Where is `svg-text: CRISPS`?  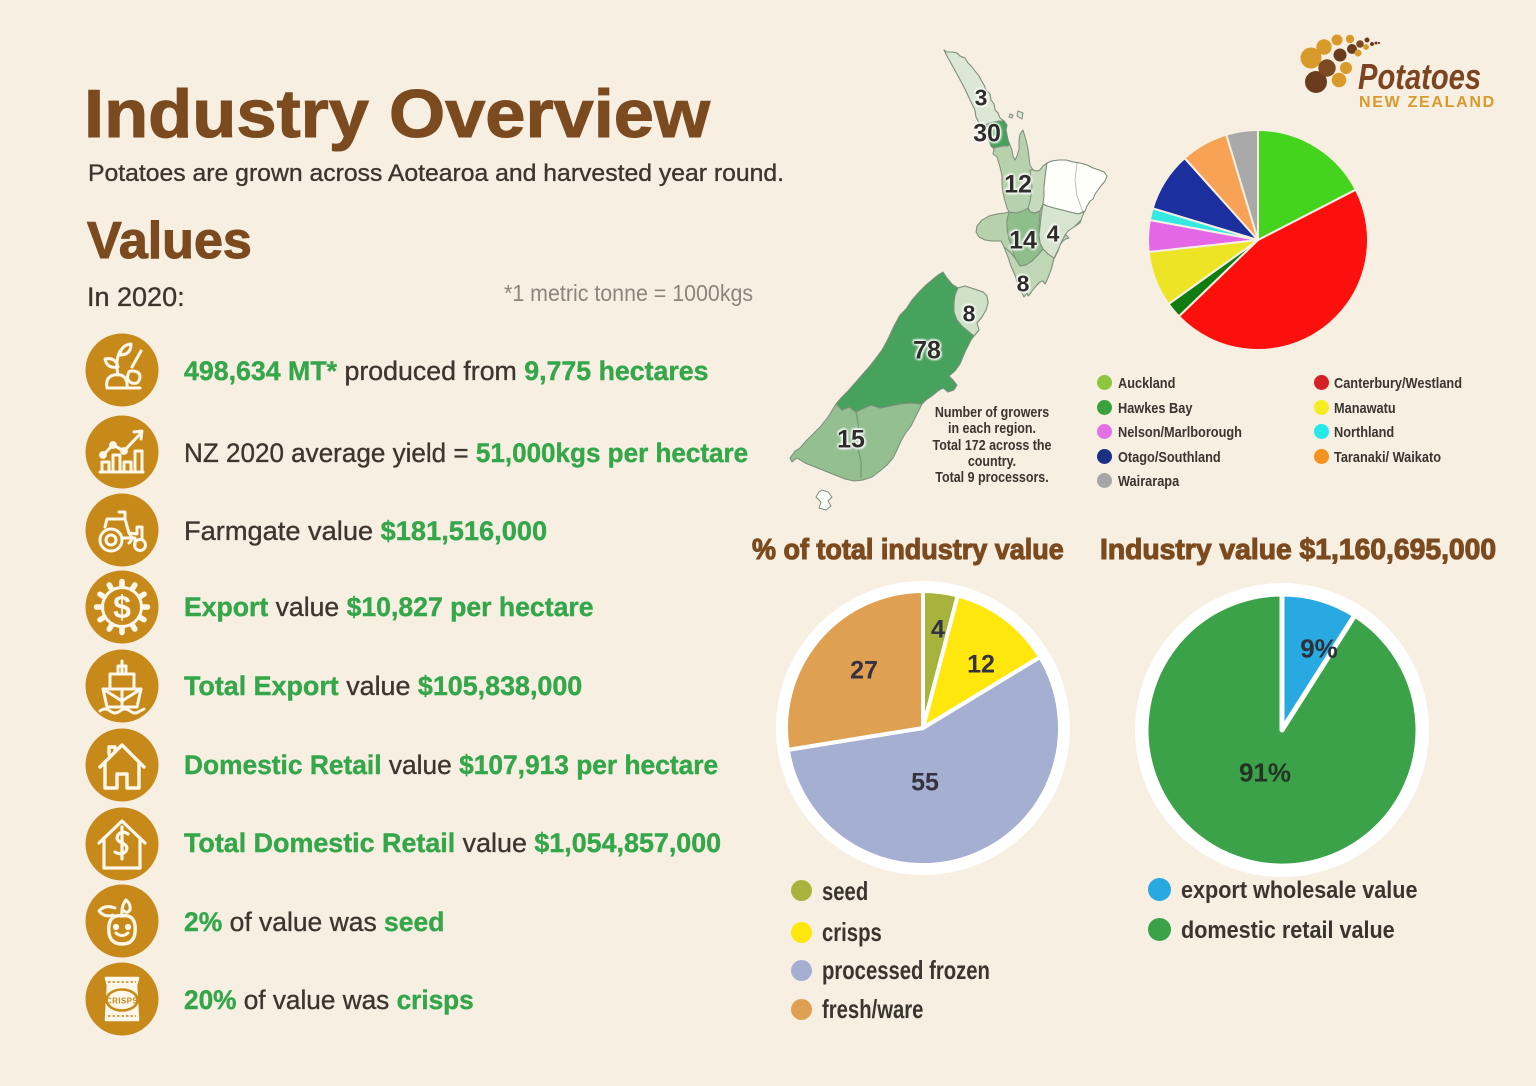 svg-text: CRISPS is located at coordinates (122, 1001).